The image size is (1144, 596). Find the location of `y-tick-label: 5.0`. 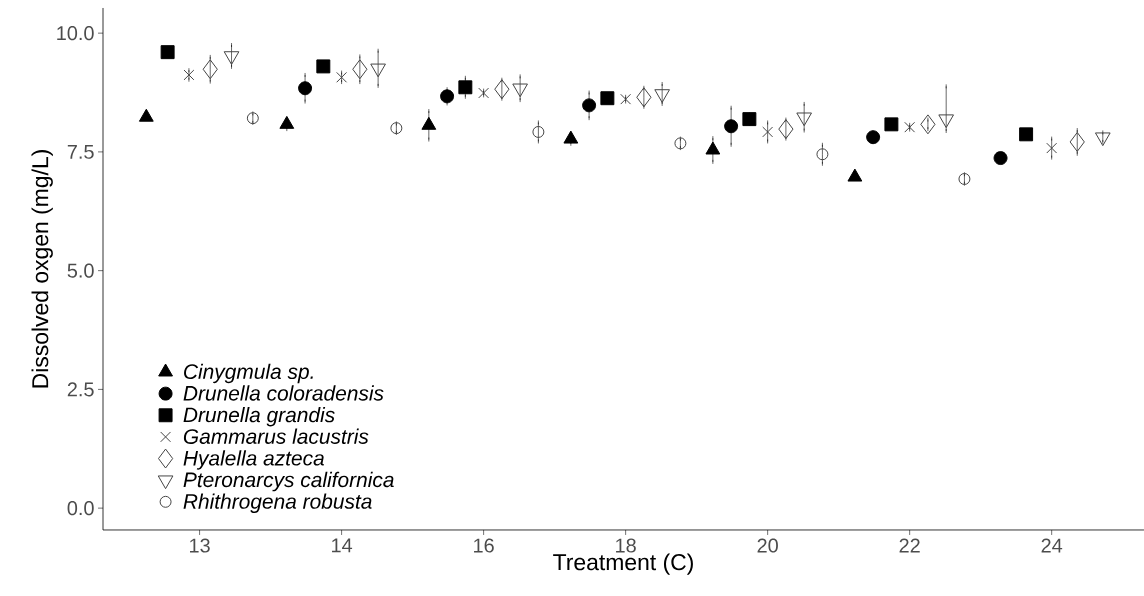

y-tick-label: 5.0 is located at coordinates (80, 270).